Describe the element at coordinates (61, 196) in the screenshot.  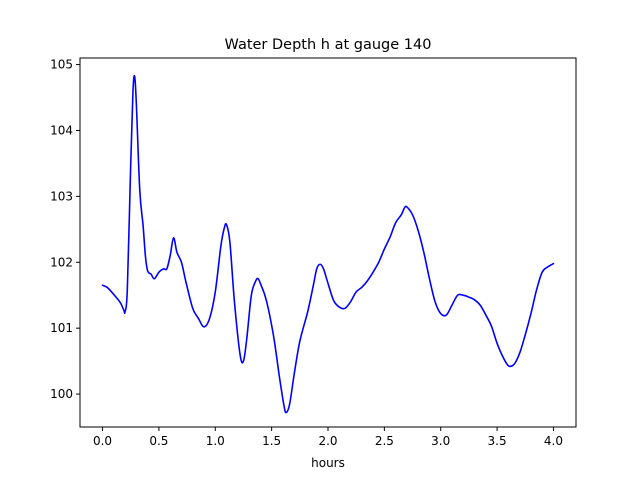
I see `y-tick-label: 103` at that location.